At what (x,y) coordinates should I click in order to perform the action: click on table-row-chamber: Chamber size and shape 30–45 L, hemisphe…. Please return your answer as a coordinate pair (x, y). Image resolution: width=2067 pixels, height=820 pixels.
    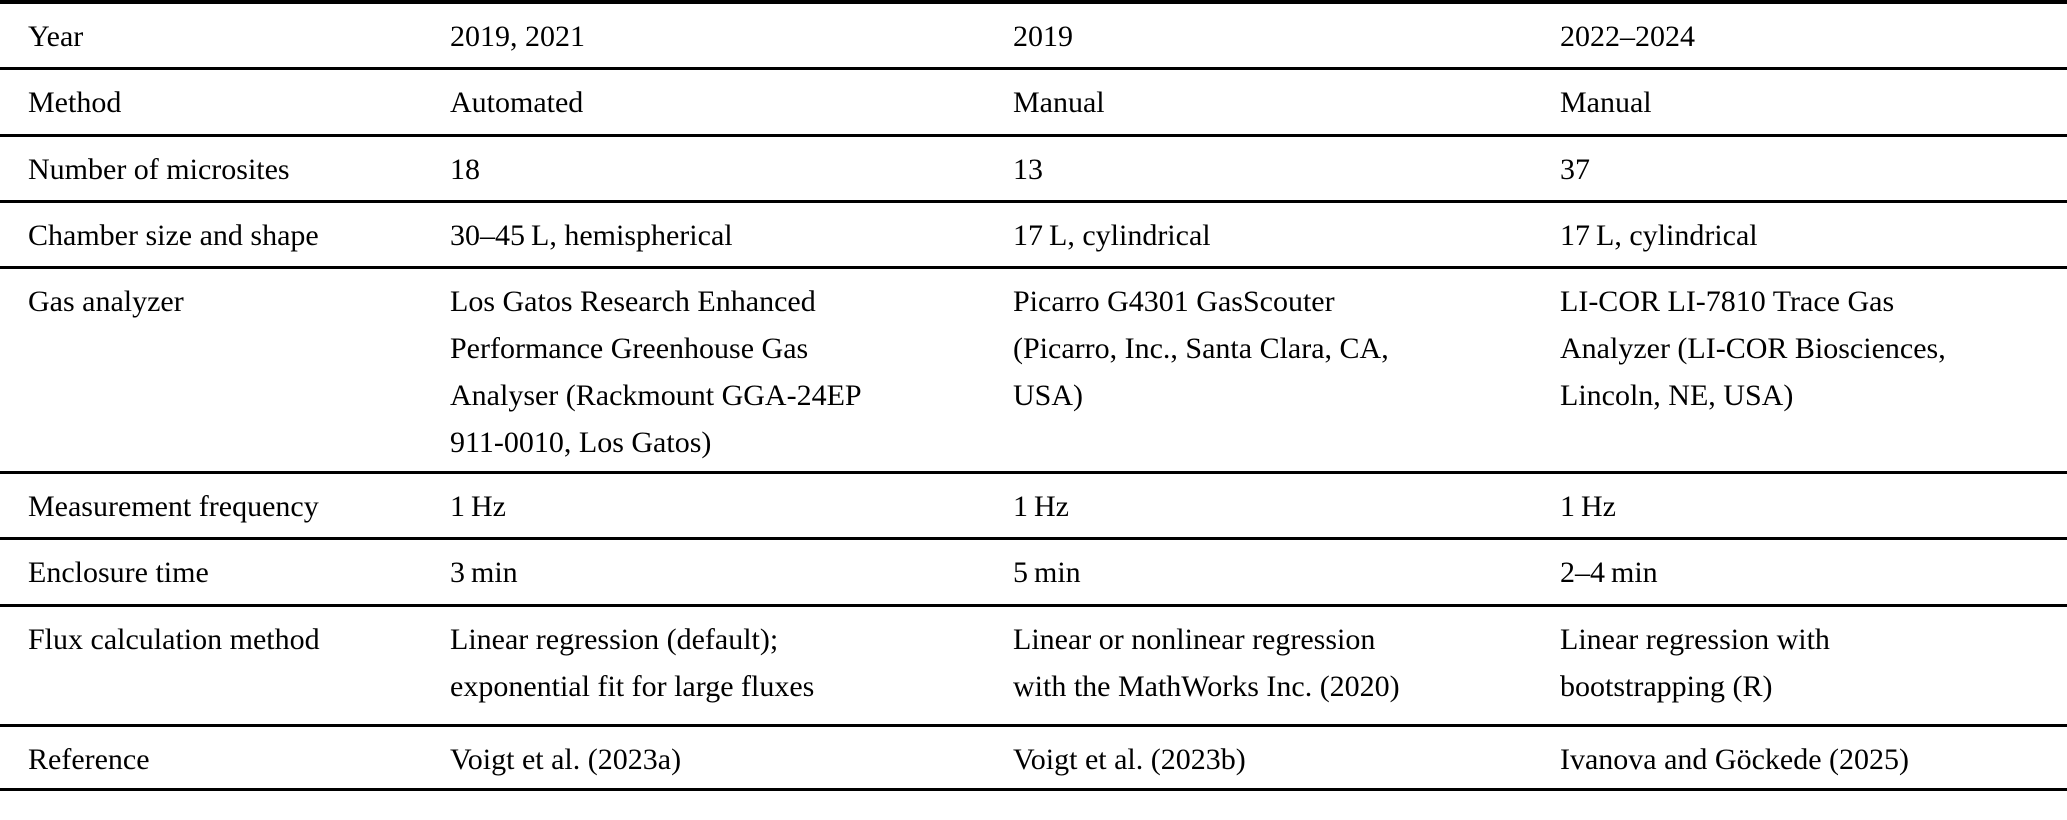
    Looking at the image, I should click on (1033, 235).